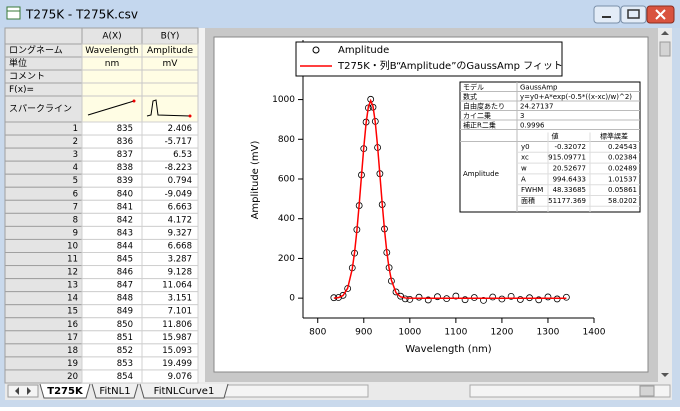  What do you see at coordinates (180, 260) in the screenshot?
I see `data-cell-text: 3.287` at bounding box center [180, 260].